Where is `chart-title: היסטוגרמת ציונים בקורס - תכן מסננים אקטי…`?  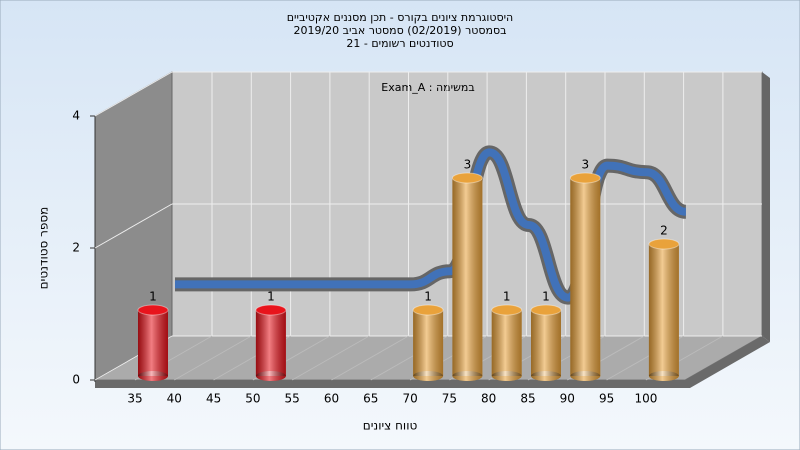
chart-title: היסטוגרמת ציונים בקורס - תכן מסננים אקטי… is located at coordinates (400, 17).